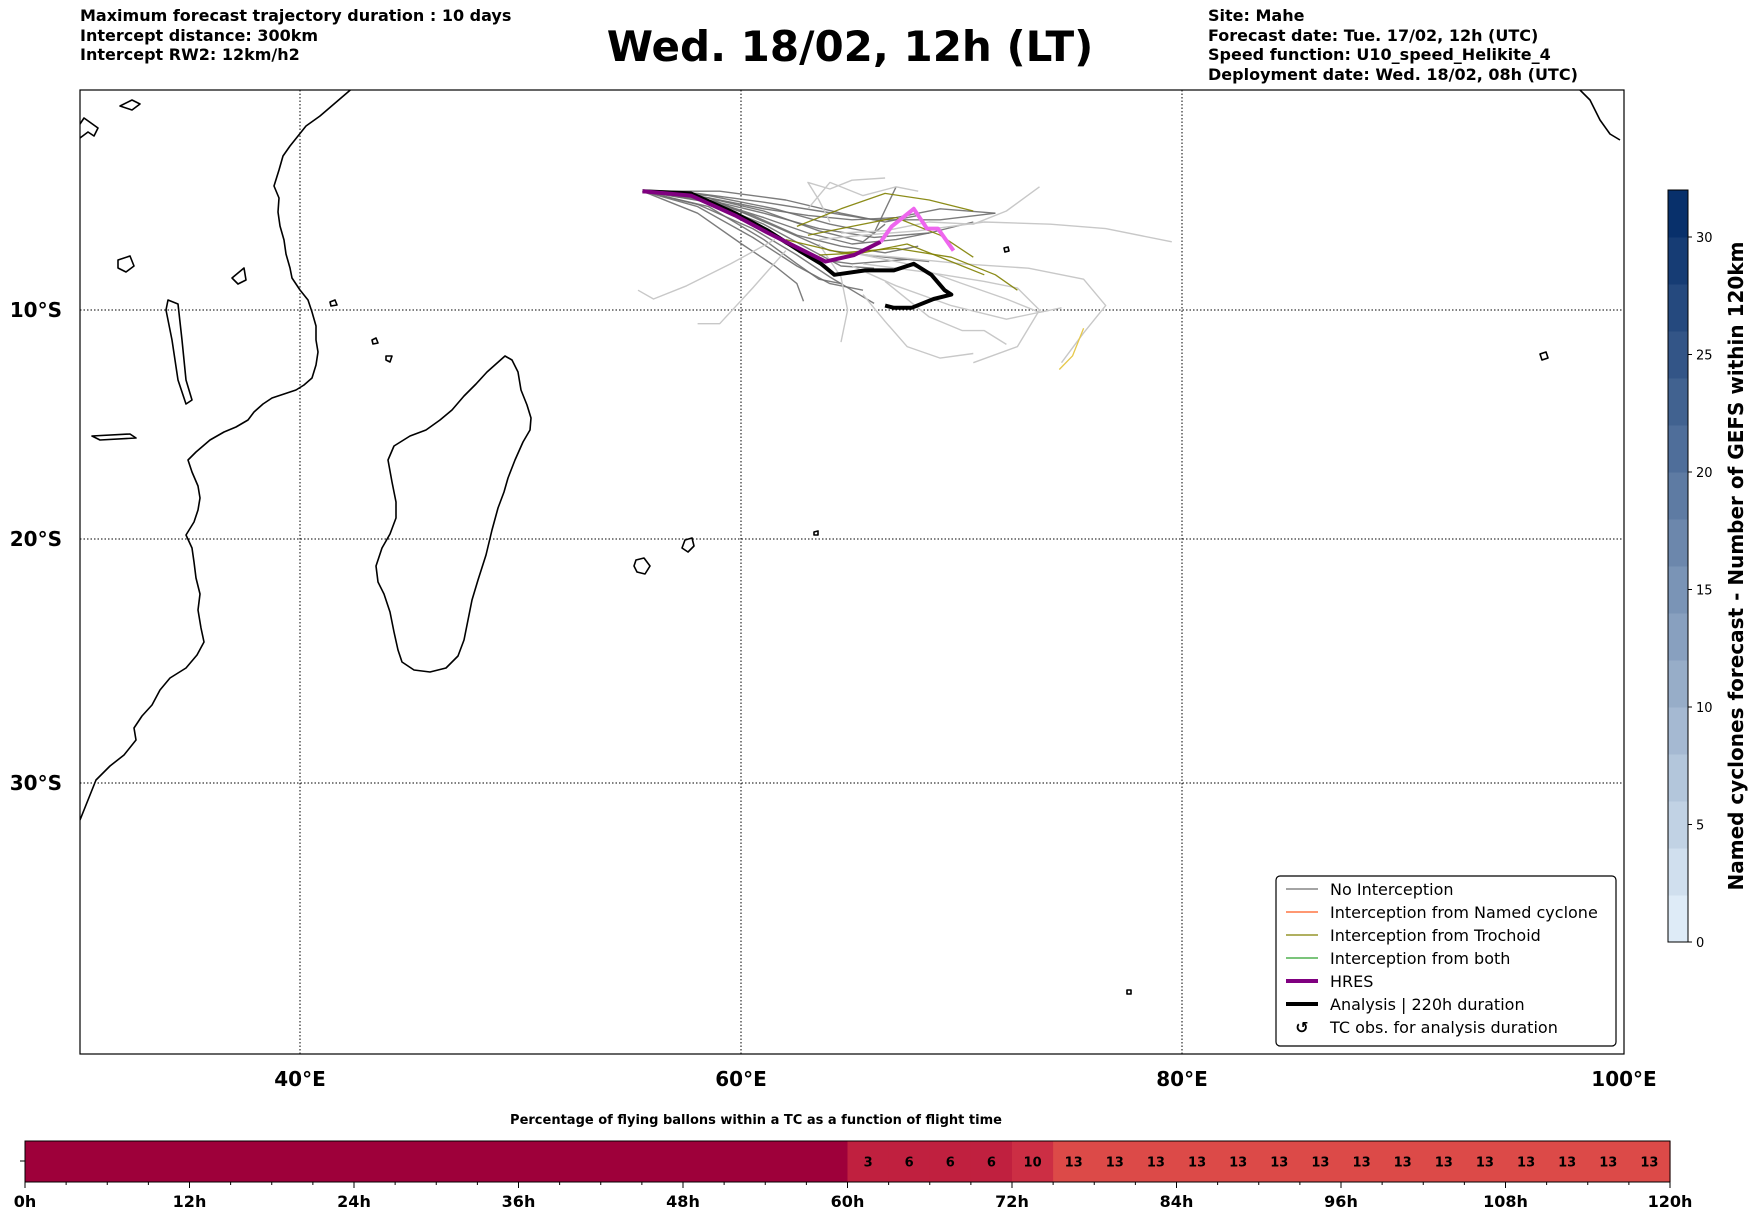 The image size is (1752, 1213). I want to click on deployment-date-line: Deployment date: Wed. 18/02, 08h (UTC), so click(1393, 74).